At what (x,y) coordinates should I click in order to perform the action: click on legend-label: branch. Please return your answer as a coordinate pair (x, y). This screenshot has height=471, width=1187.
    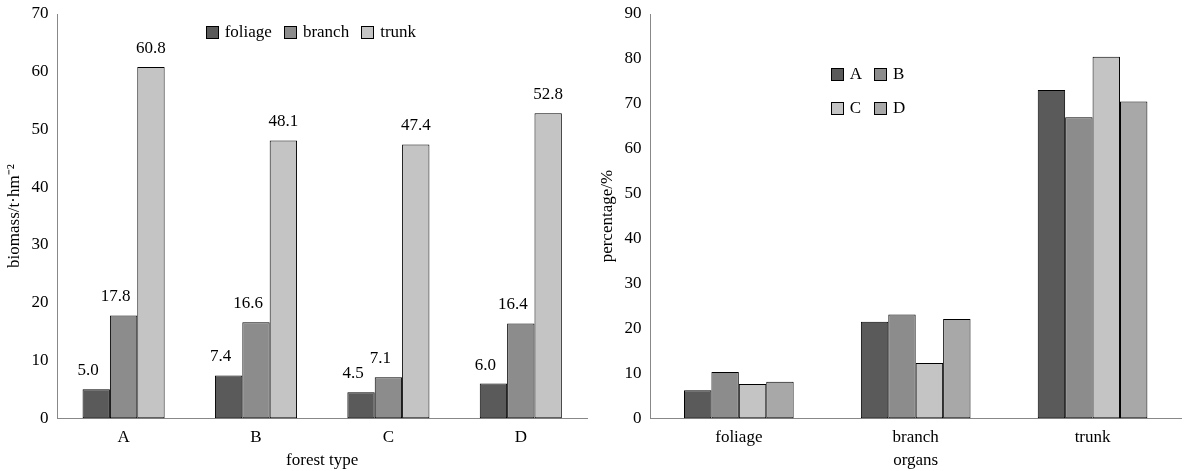
    Looking at the image, I should click on (326, 32).